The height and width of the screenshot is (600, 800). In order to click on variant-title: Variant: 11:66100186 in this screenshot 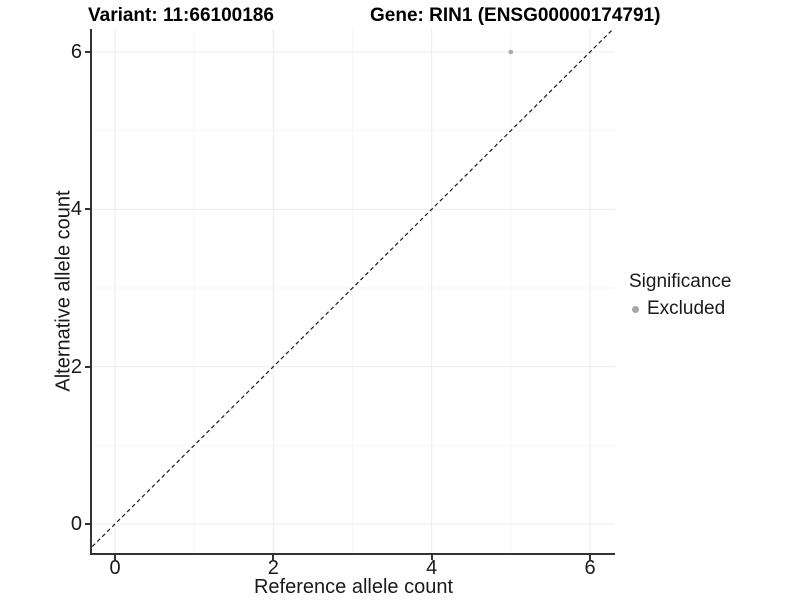, I will do `click(181, 15)`.